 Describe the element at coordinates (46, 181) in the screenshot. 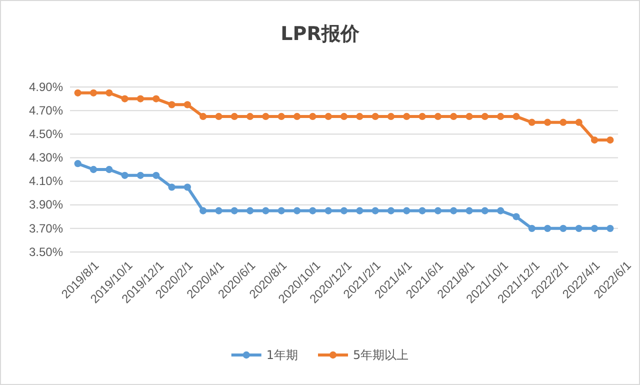

I see `y-tick-label: 4.10%` at that location.